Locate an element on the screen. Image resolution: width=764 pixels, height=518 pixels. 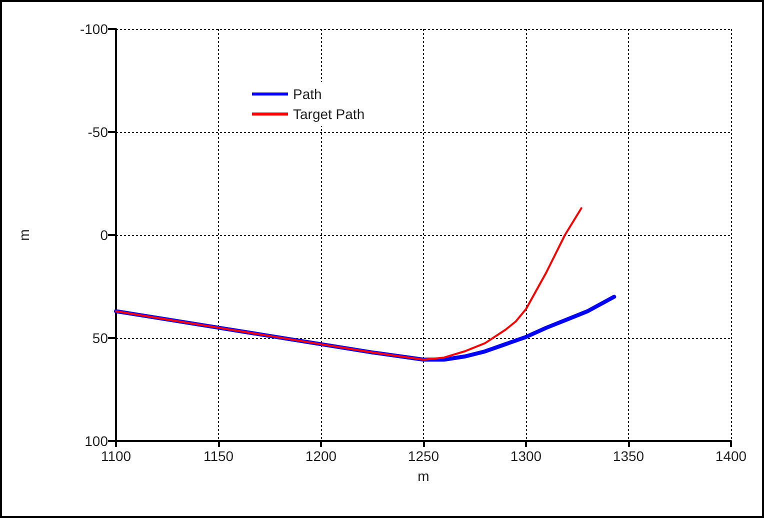
y-tick-label: 100 is located at coordinates (96, 441).